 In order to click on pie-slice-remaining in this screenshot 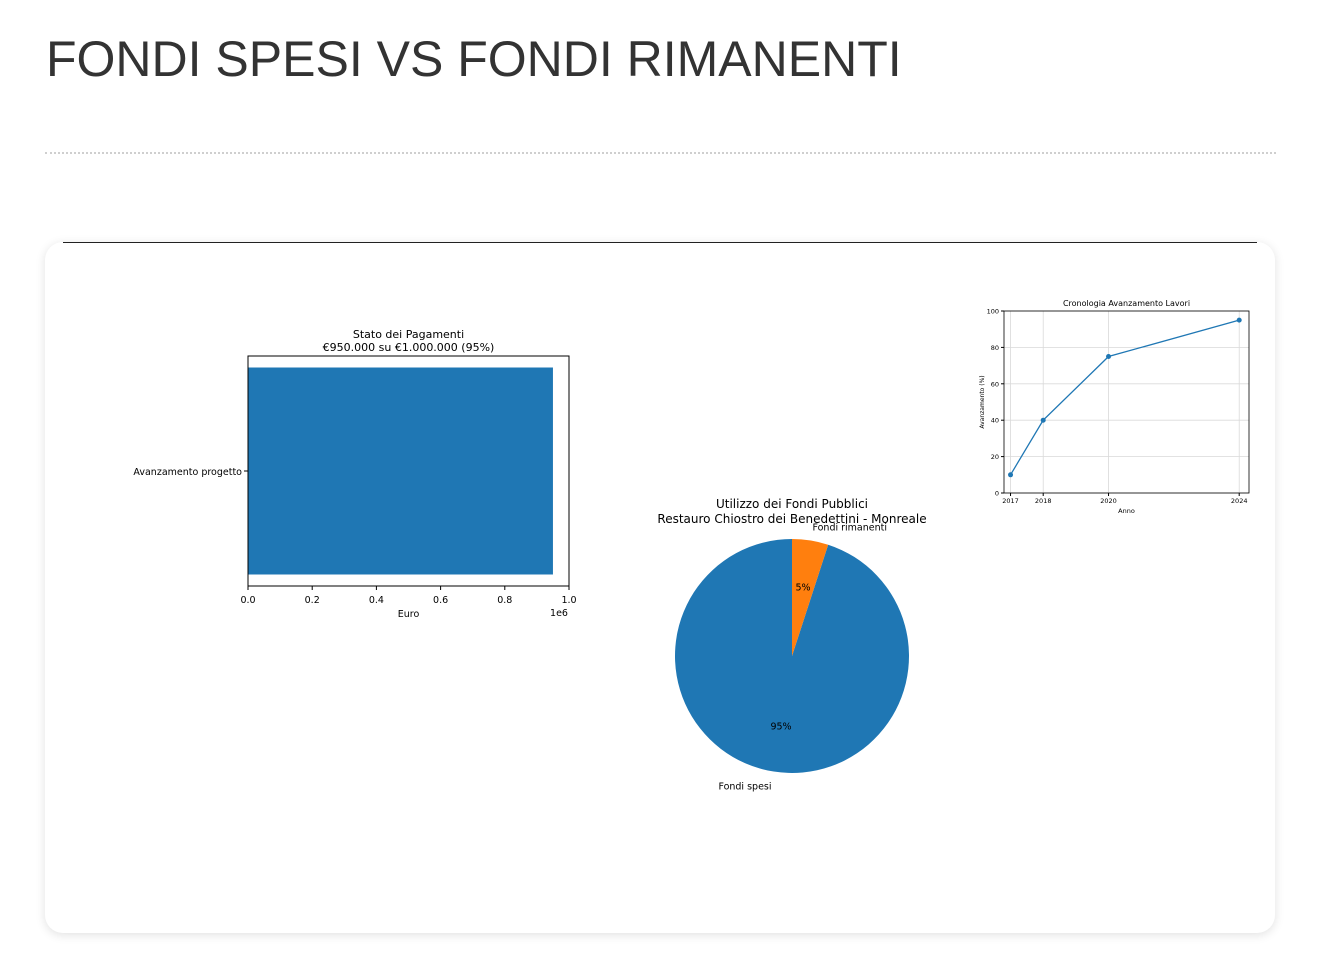, I will do `click(810, 597)`.